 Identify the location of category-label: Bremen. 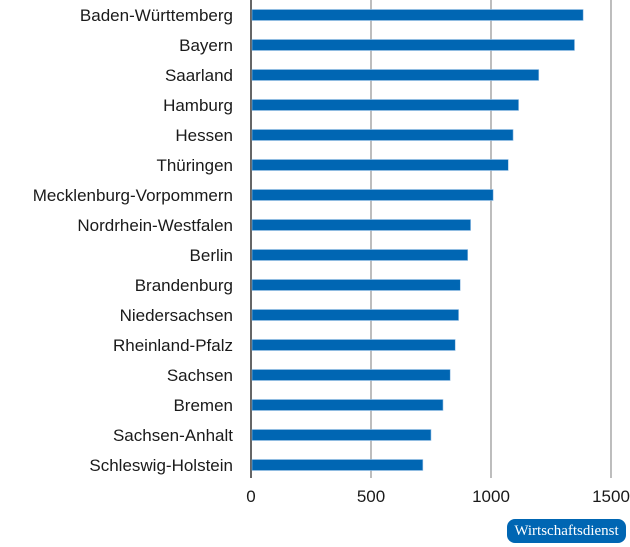
(203, 405).